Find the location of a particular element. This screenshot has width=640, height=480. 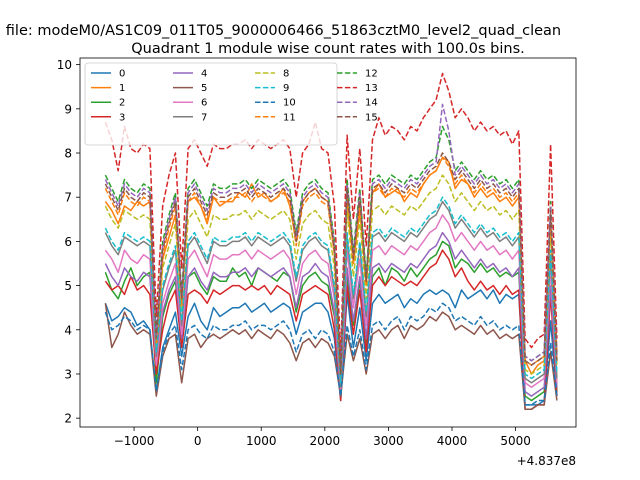

y-tick-label: 6 is located at coordinates (68, 242).